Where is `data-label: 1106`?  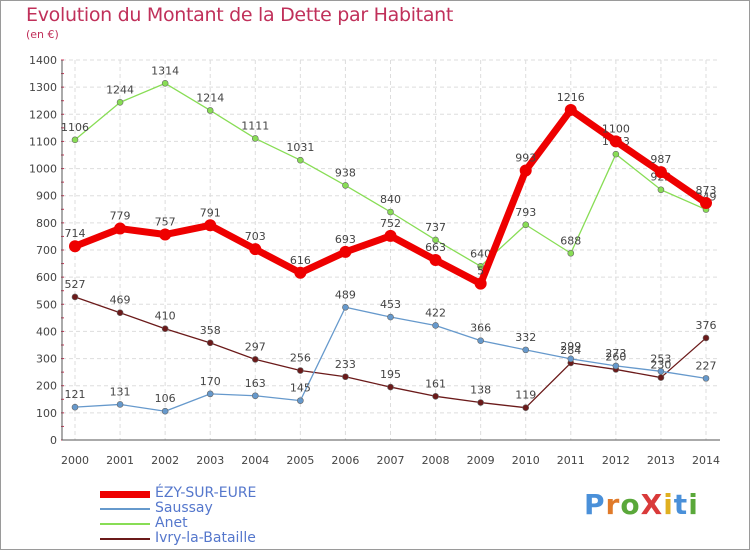
data-label: 1106 is located at coordinates (75, 127).